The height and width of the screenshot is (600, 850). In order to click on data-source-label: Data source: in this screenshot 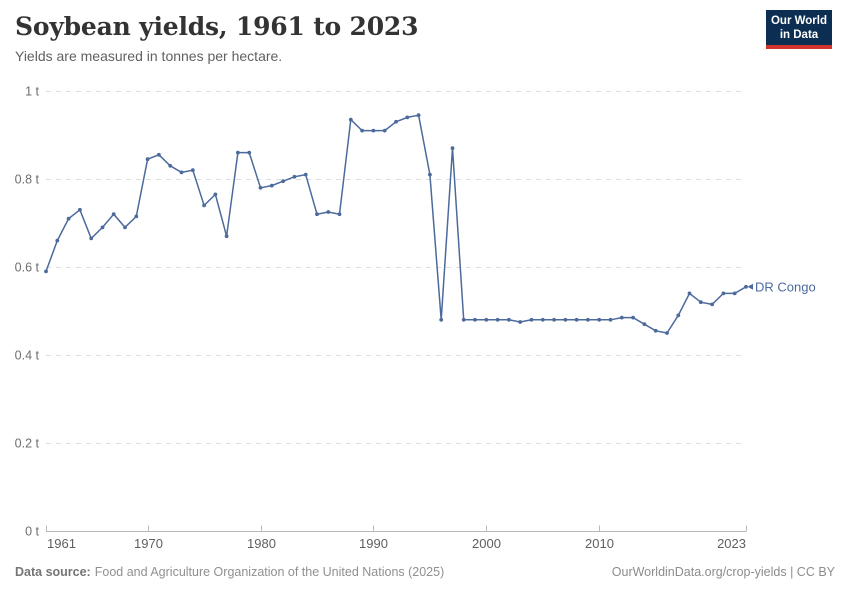, I will do `click(53, 572)`.